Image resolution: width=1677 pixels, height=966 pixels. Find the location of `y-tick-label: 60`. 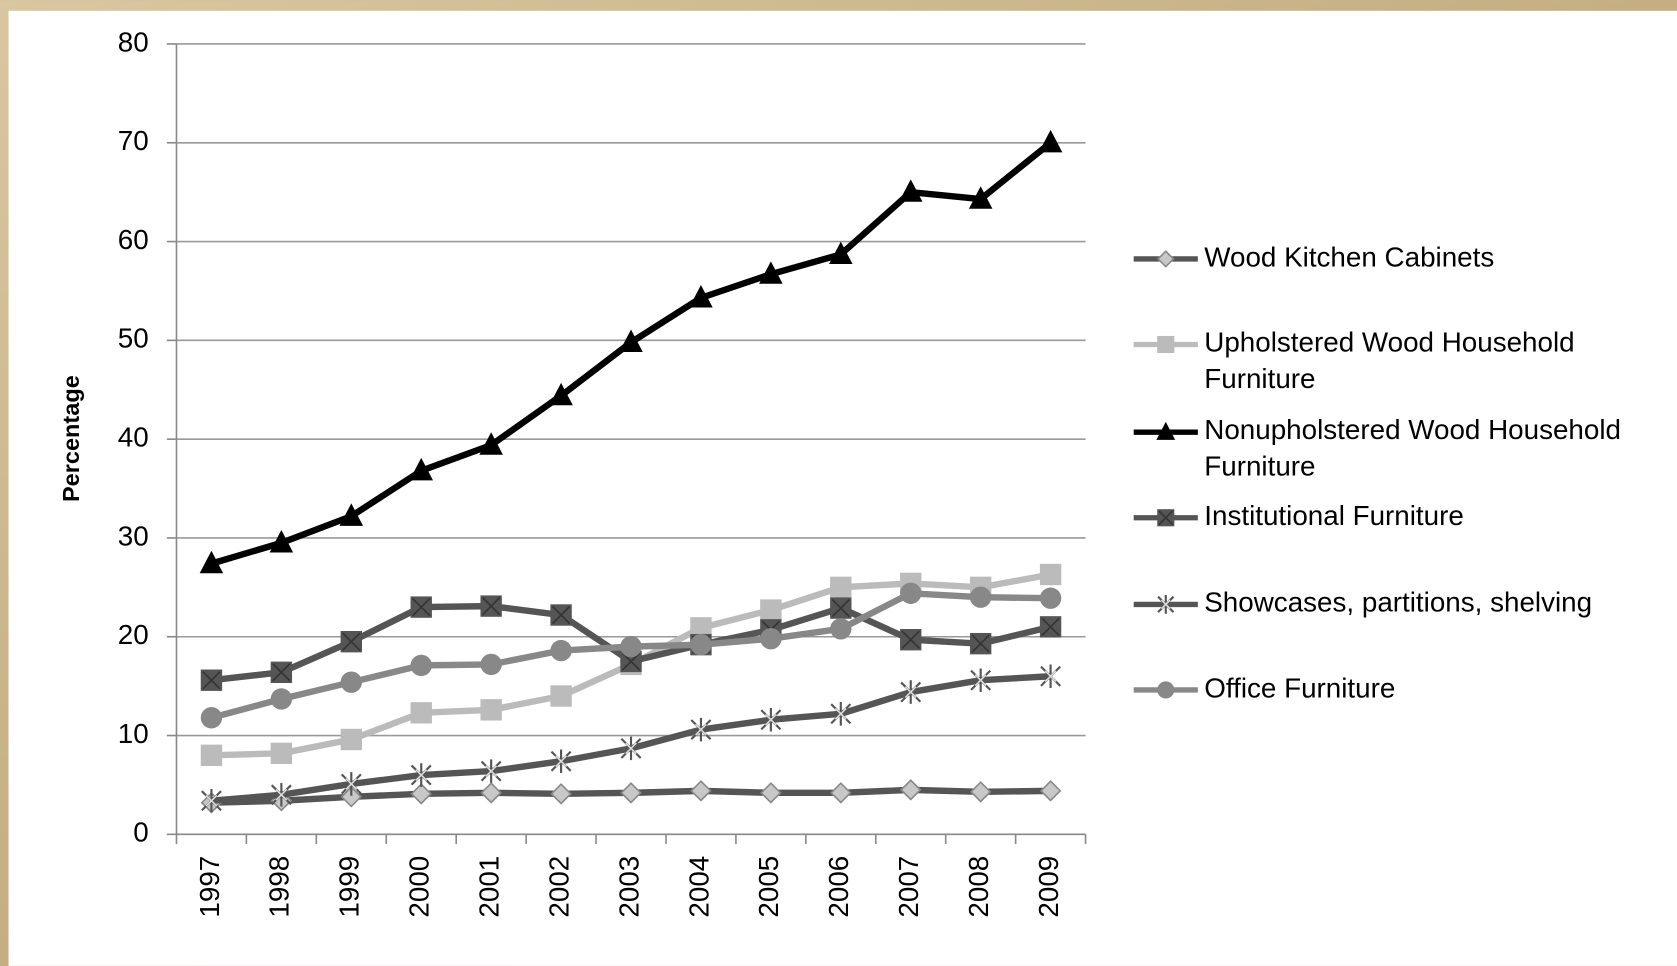

y-tick-label: 60 is located at coordinates (133, 239).